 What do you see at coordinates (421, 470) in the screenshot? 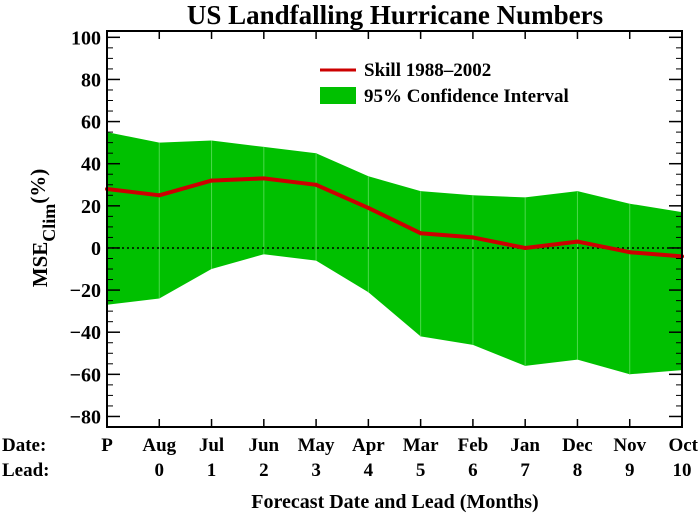
I see `x-tick-label-lead: 5` at bounding box center [421, 470].